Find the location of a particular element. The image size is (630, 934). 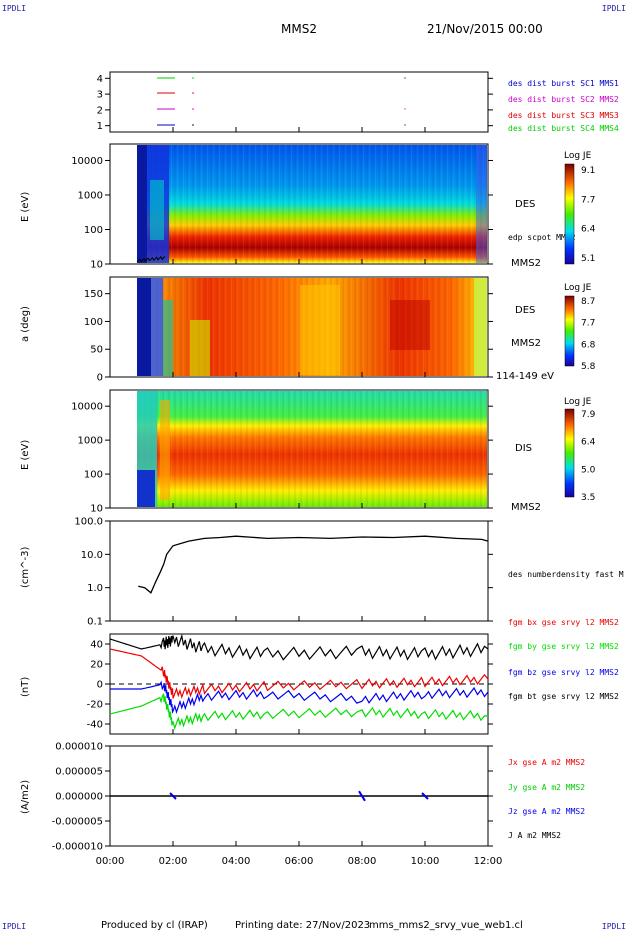

colorbar-tick-label: 8.7 is located at coordinates (588, 302).